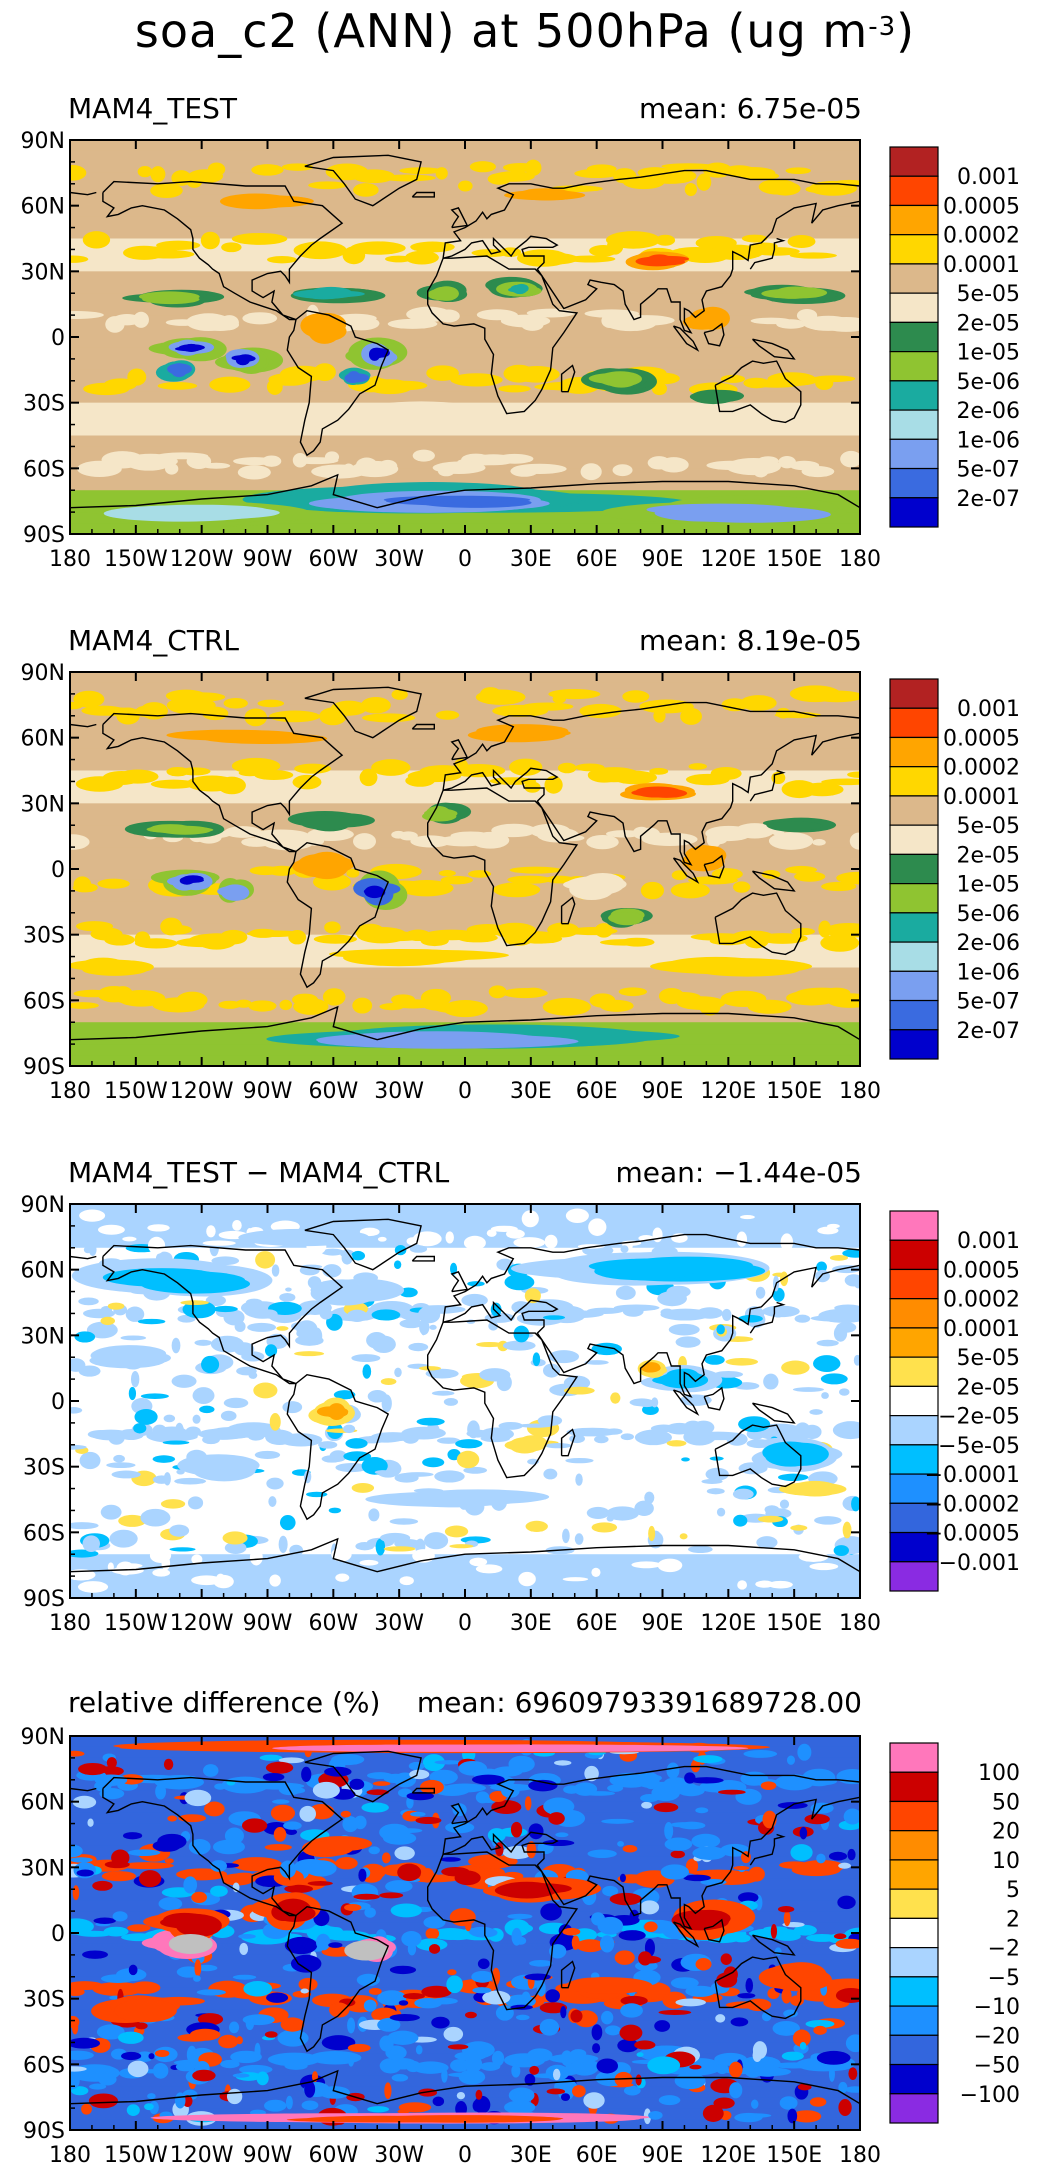 The image size is (1050, 2175). Describe the element at coordinates (399, 1623) in the screenshot. I see `lon-tick-label: 30W` at that location.